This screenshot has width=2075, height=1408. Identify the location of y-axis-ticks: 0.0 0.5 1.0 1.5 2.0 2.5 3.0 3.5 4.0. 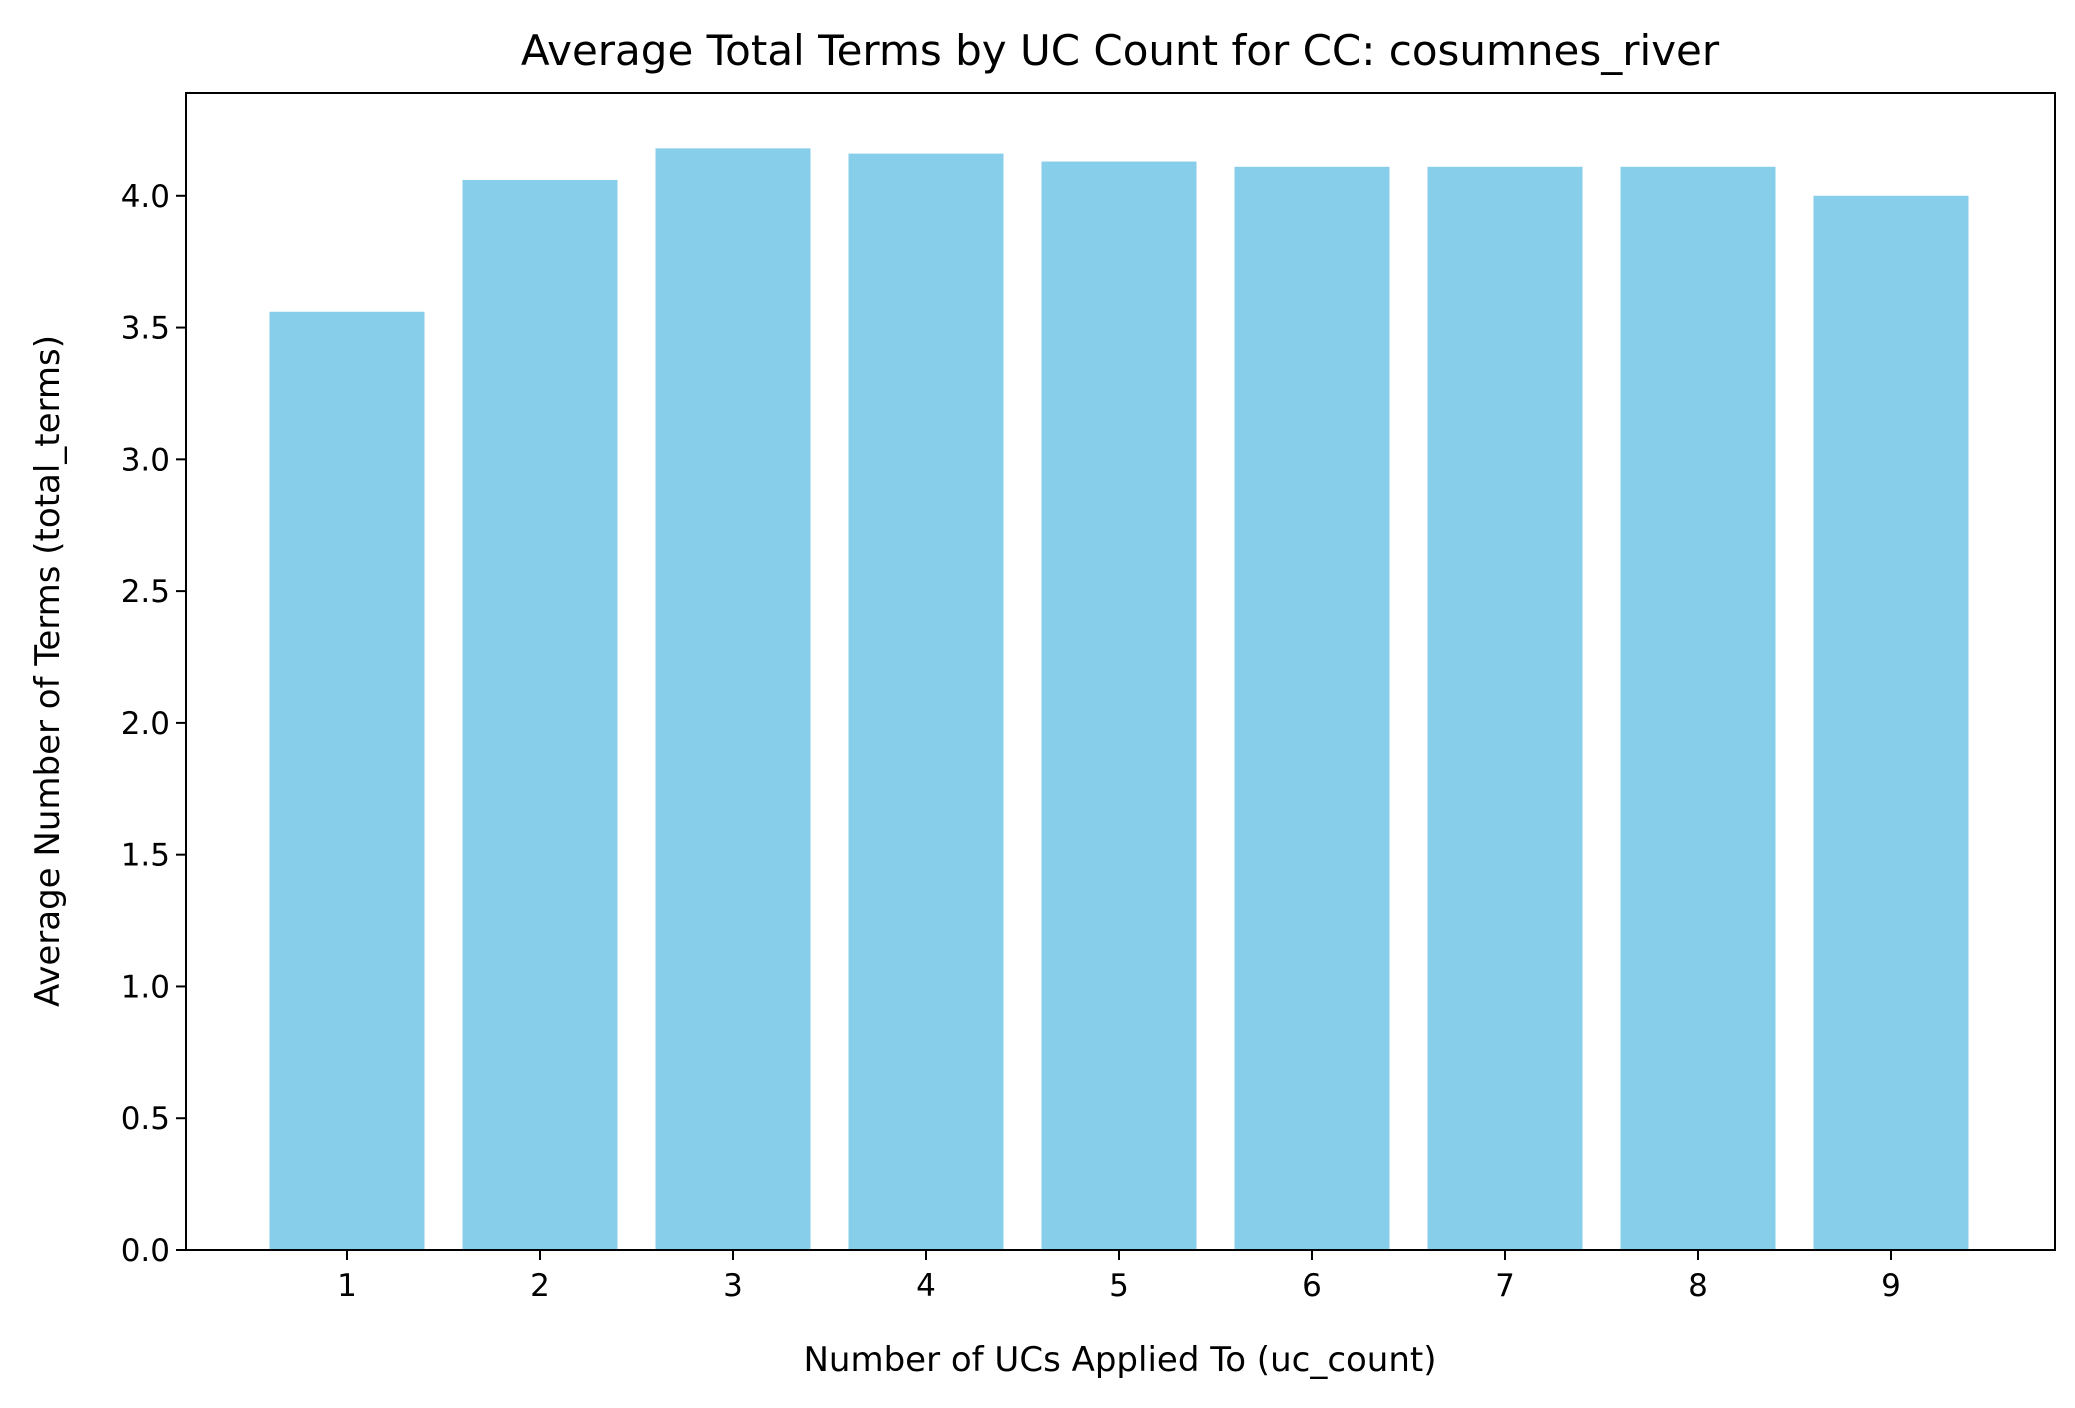
(153, 724).